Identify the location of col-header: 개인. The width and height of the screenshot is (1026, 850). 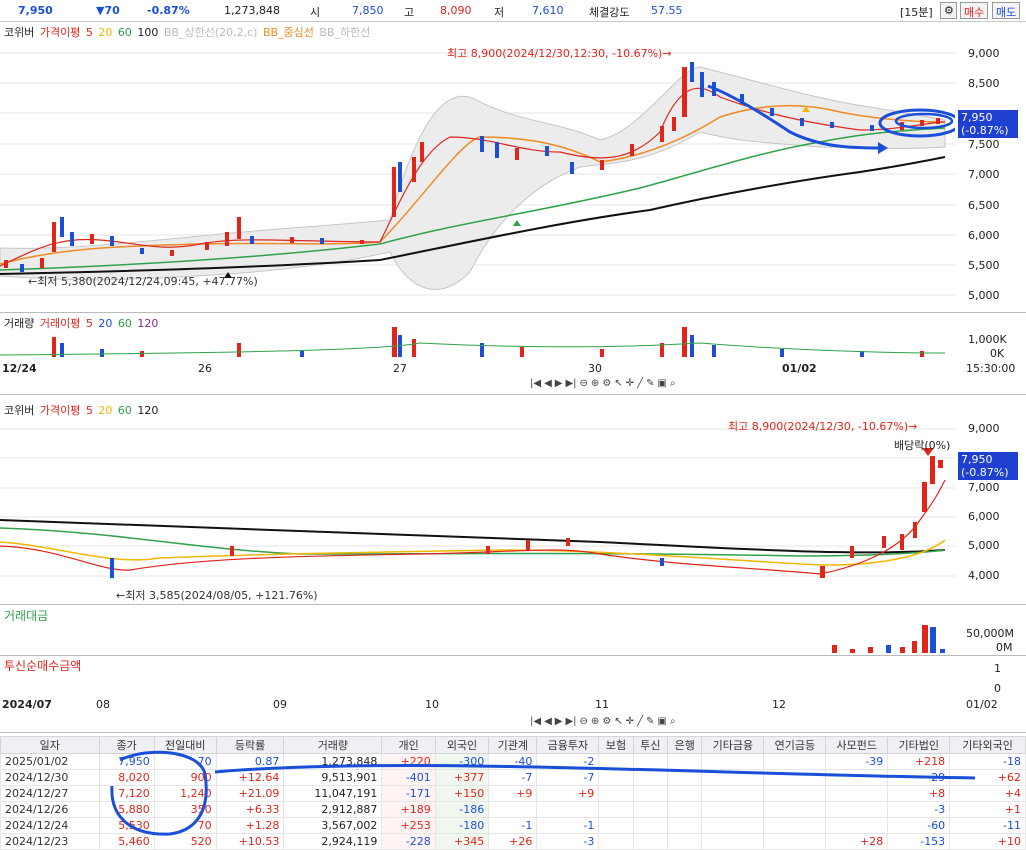
(408, 745).